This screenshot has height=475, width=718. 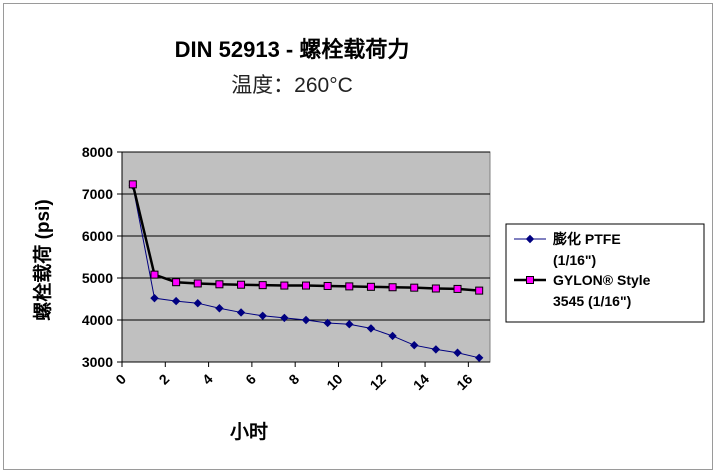 I want to click on y-tick-label: 6000, so click(x=97, y=236).